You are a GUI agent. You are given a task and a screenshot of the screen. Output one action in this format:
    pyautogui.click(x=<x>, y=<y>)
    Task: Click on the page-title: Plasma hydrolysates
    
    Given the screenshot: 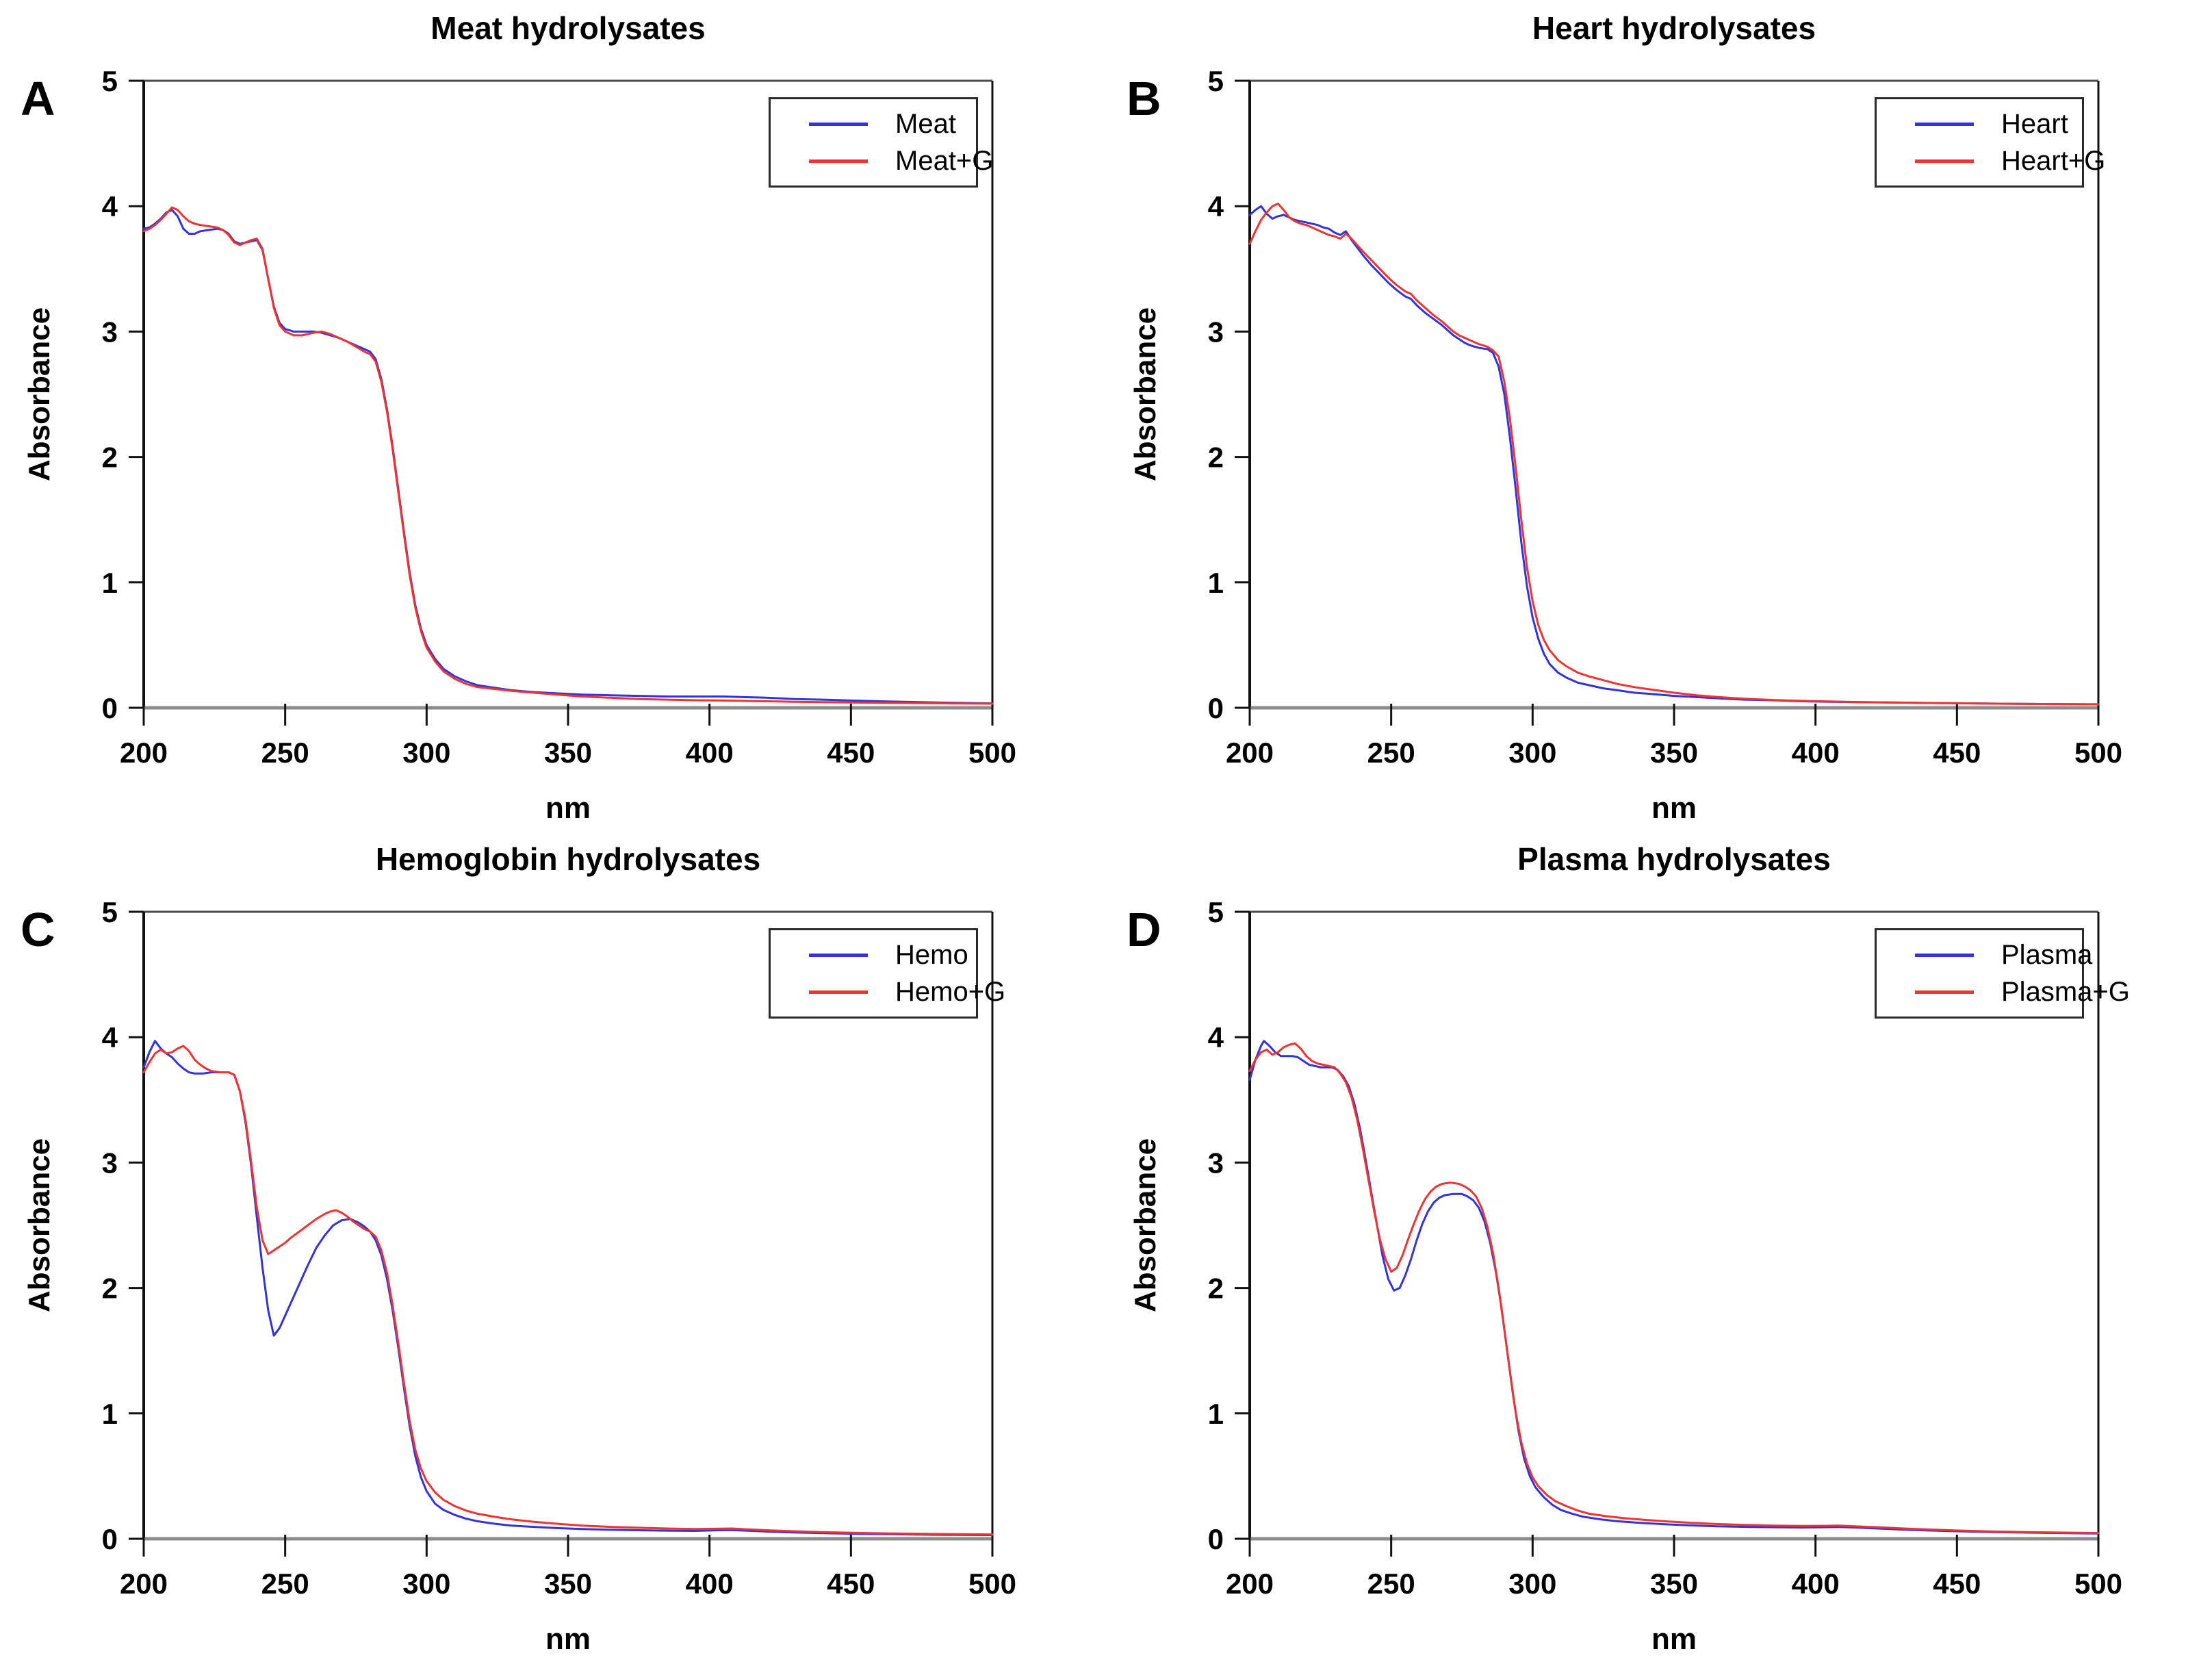 What is the action you would take?
    pyautogui.click(x=1674, y=859)
    